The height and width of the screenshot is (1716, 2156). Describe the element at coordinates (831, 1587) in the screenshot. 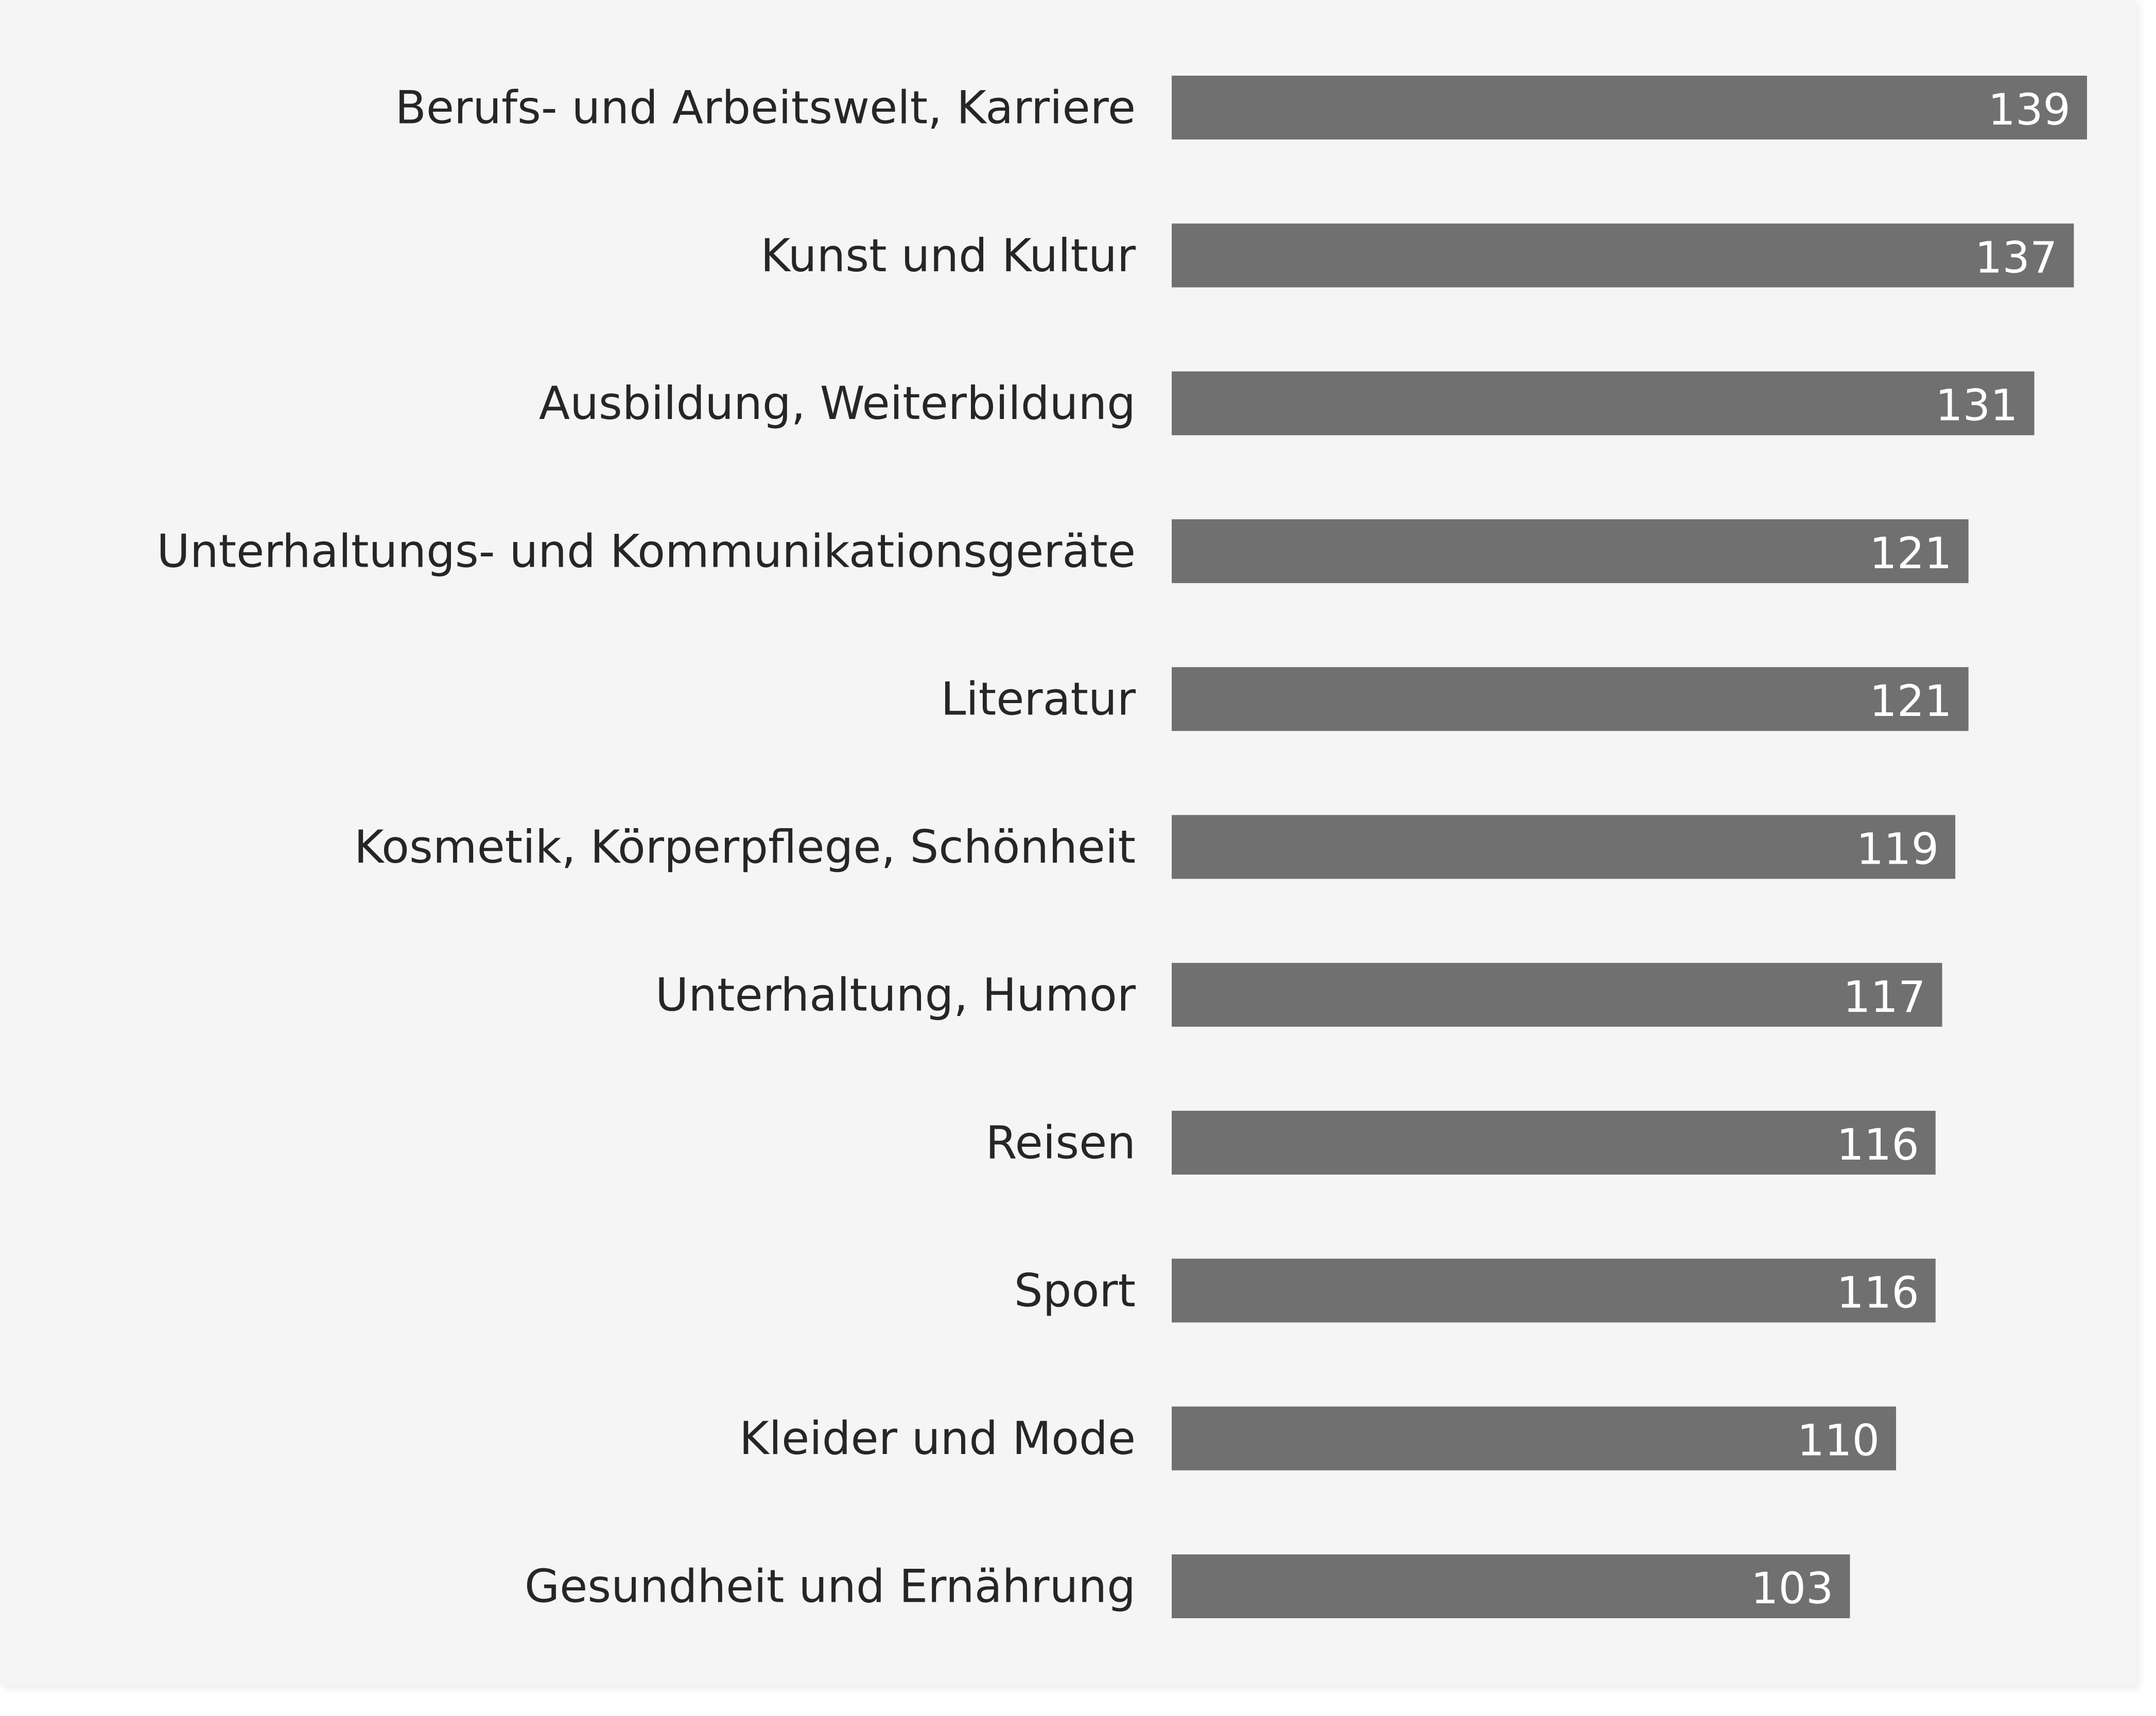

I see `category-label: Gesundheit und Ernährung` at that location.